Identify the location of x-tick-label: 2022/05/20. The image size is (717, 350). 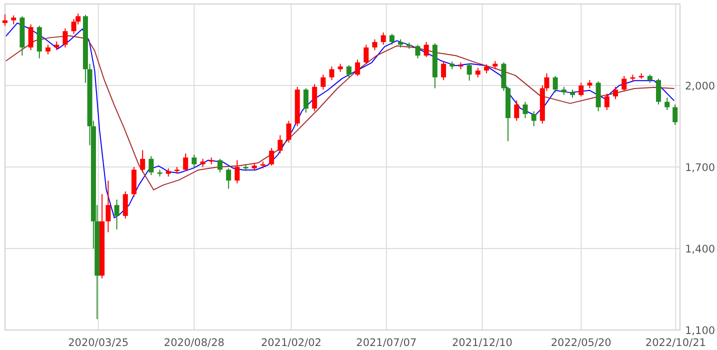
(581, 343).